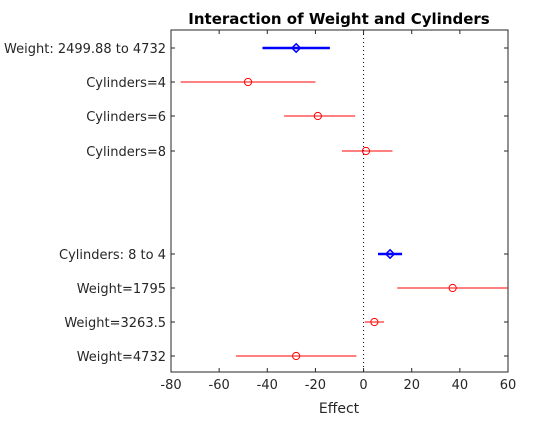 The image size is (560, 424). What do you see at coordinates (112, 255) in the screenshot?
I see `main-effect-label: Cylinders: 8 to 4` at bounding box center [112, 255].